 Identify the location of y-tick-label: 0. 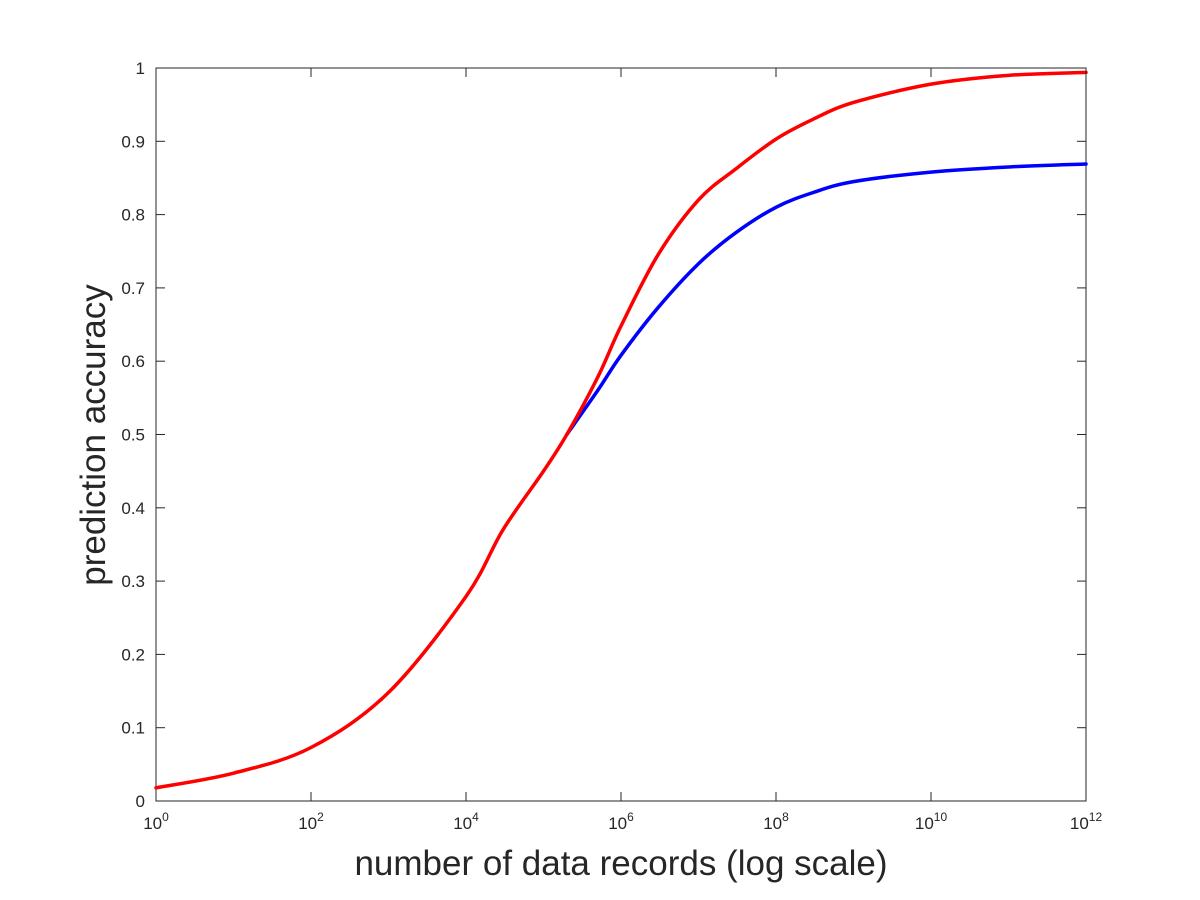
(140, 801).